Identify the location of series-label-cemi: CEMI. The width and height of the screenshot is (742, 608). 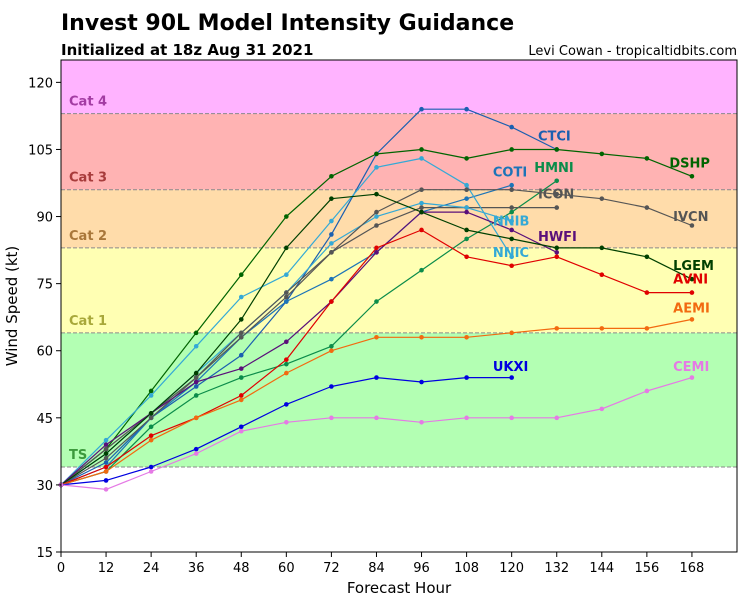
(691, 367).